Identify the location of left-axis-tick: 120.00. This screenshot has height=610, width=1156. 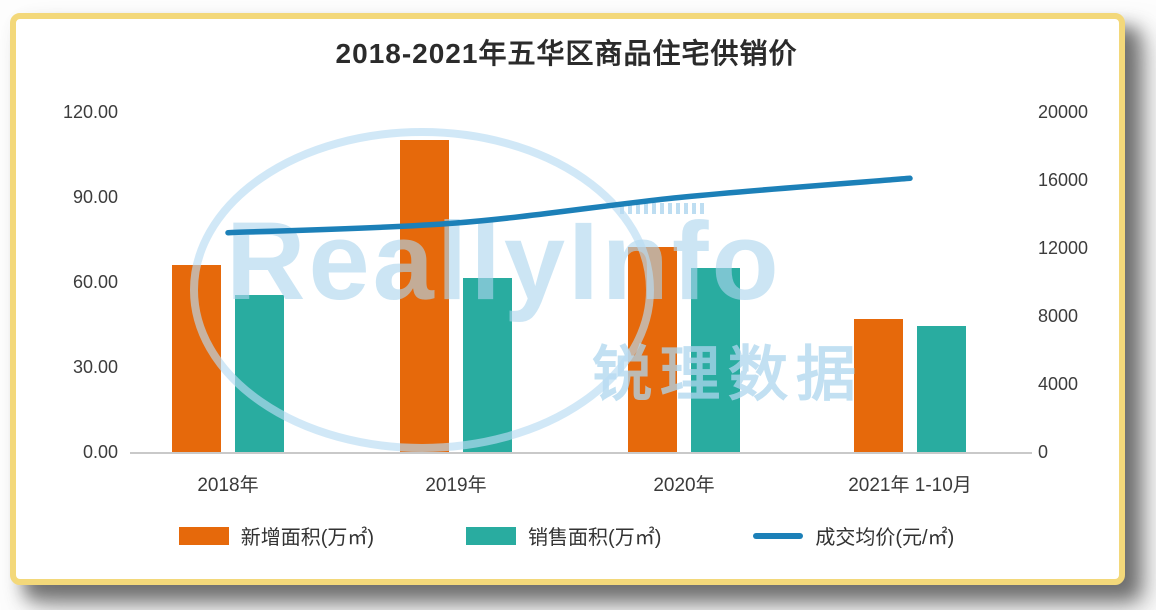
(90, 112).